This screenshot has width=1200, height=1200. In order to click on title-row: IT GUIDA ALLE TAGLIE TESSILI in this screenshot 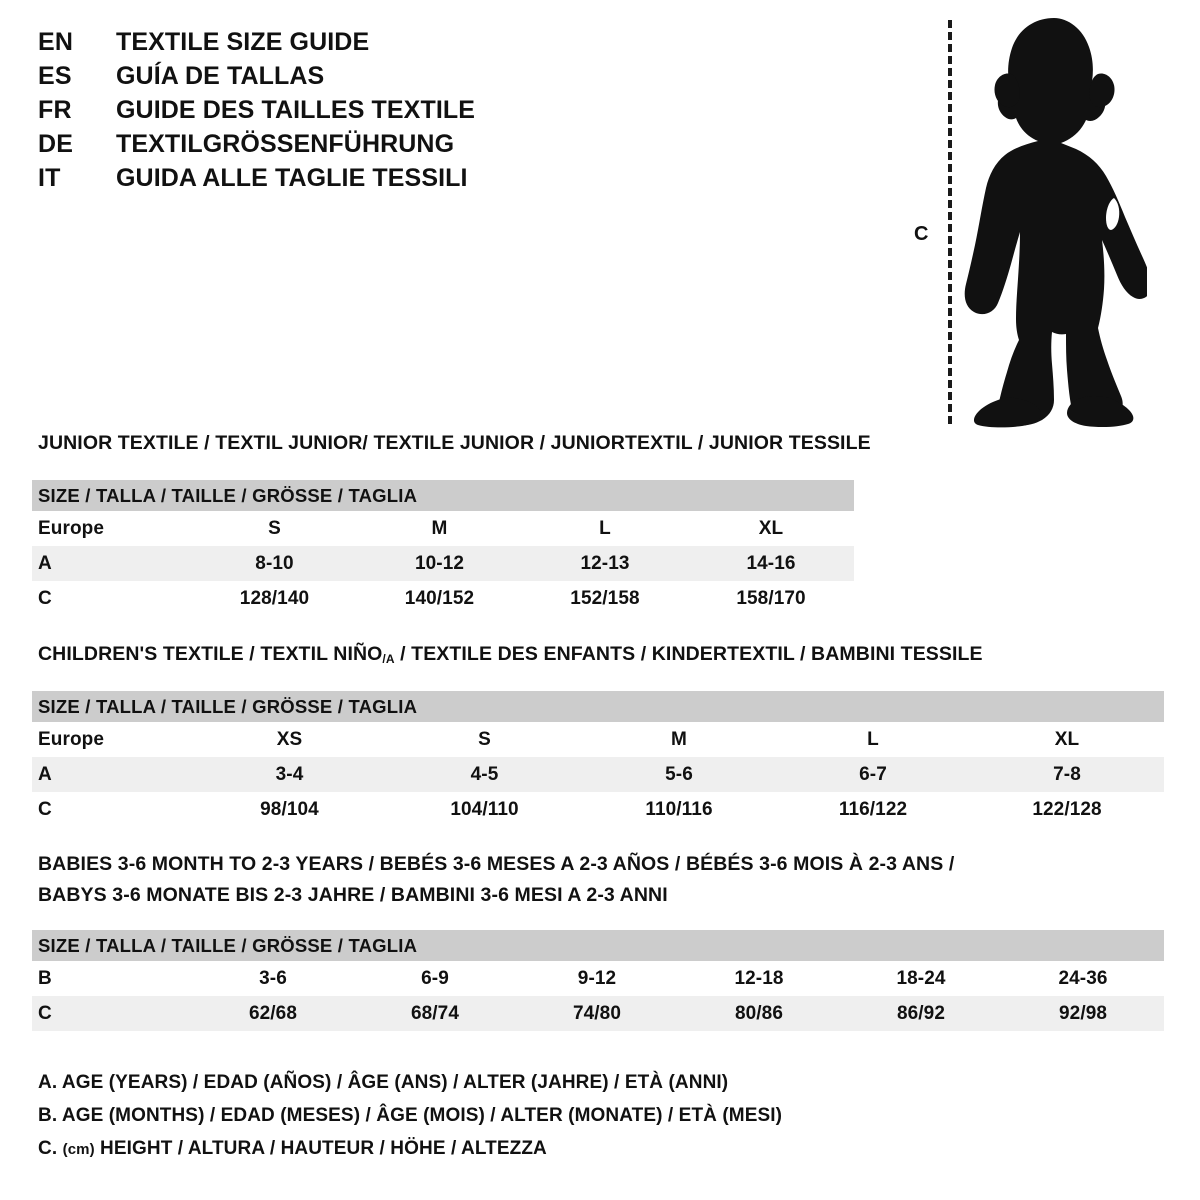, I will do `click(298, 181)`.